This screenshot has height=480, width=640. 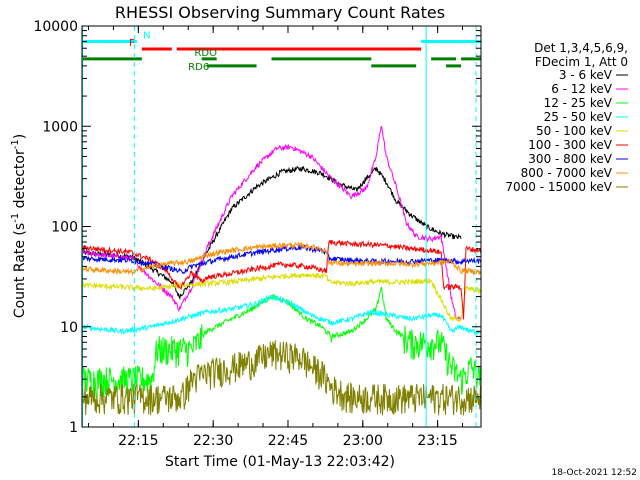 I want to click on y-tick-label-4: 10000, so click(x=55, y=27).